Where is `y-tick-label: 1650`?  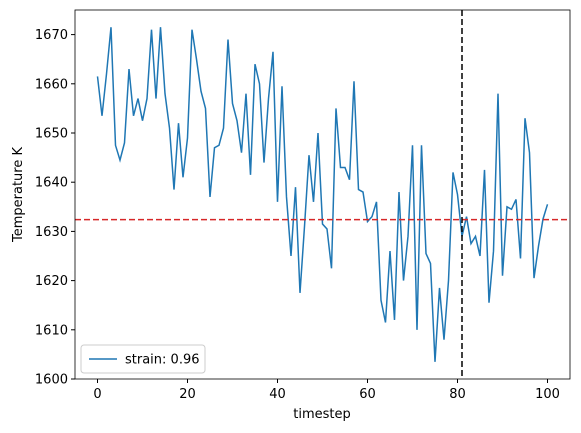 y-tick-label: 1650 is located at coordinates (51, 134).